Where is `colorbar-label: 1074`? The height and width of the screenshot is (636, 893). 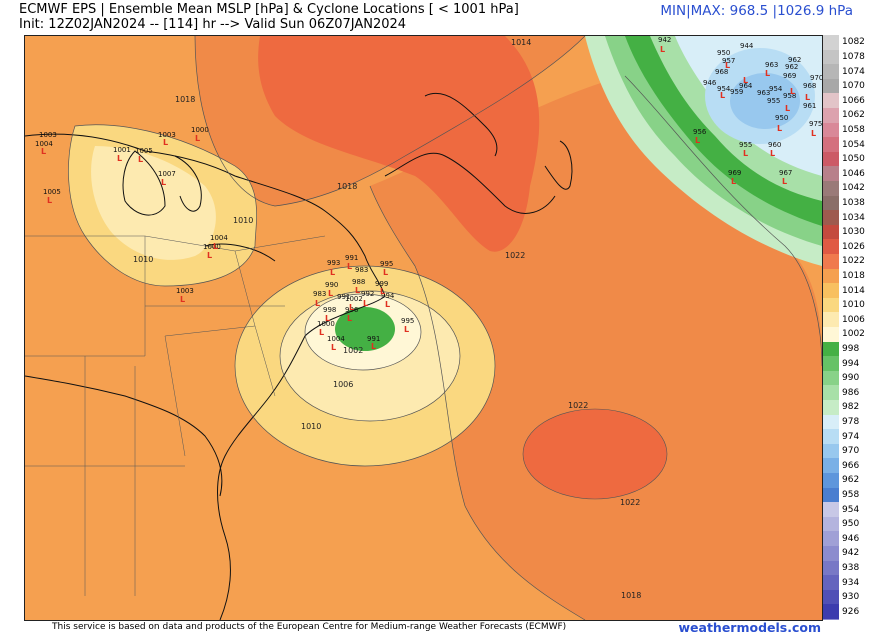 colorbar-label: 1074 is located at coordinates (853, 71).